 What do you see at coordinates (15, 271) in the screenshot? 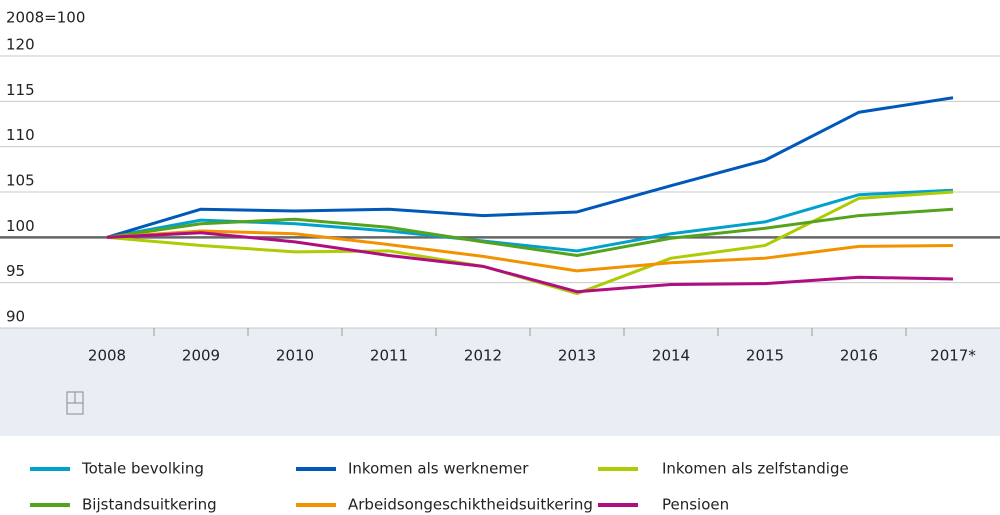
I see `y-tick-label: 95` at bounding box center [15, 271].